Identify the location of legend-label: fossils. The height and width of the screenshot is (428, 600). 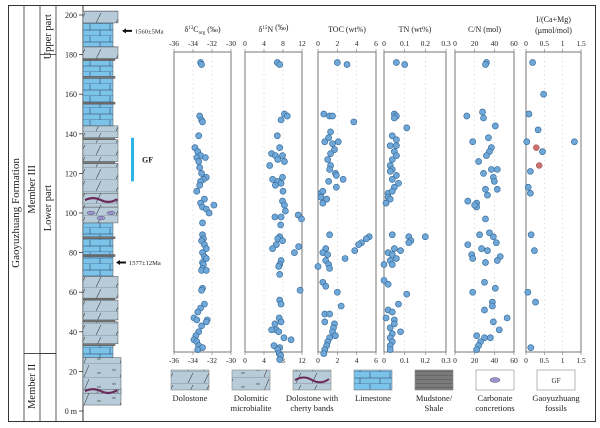
(556, 408).